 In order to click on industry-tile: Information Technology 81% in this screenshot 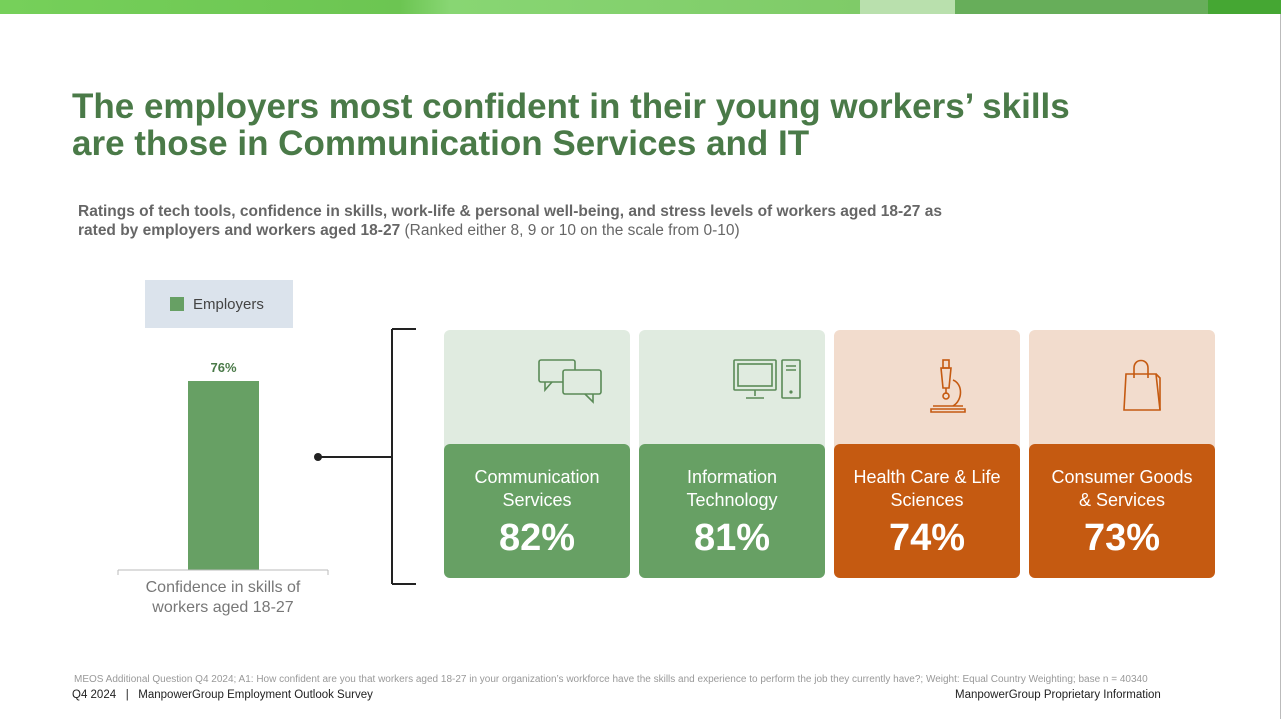, I will do `click(732, 454)`.